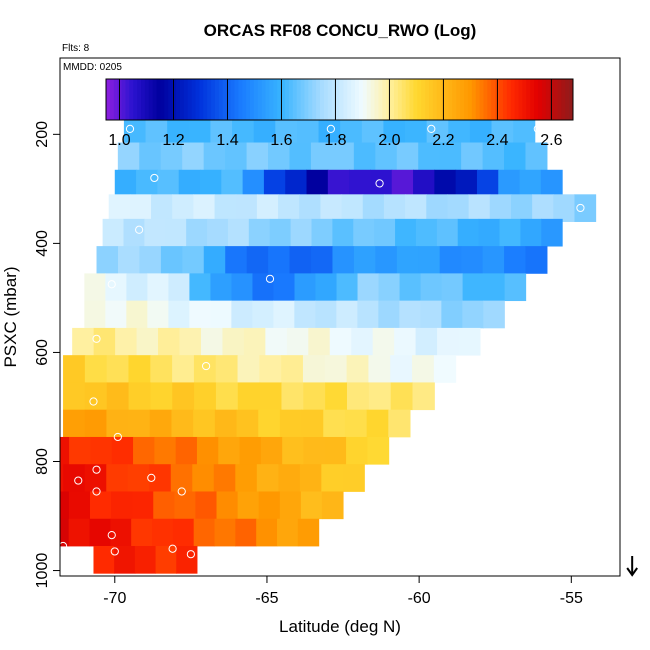 The image size is (650, 650). I want to click on down-arrow-icon, so click(632, 566).